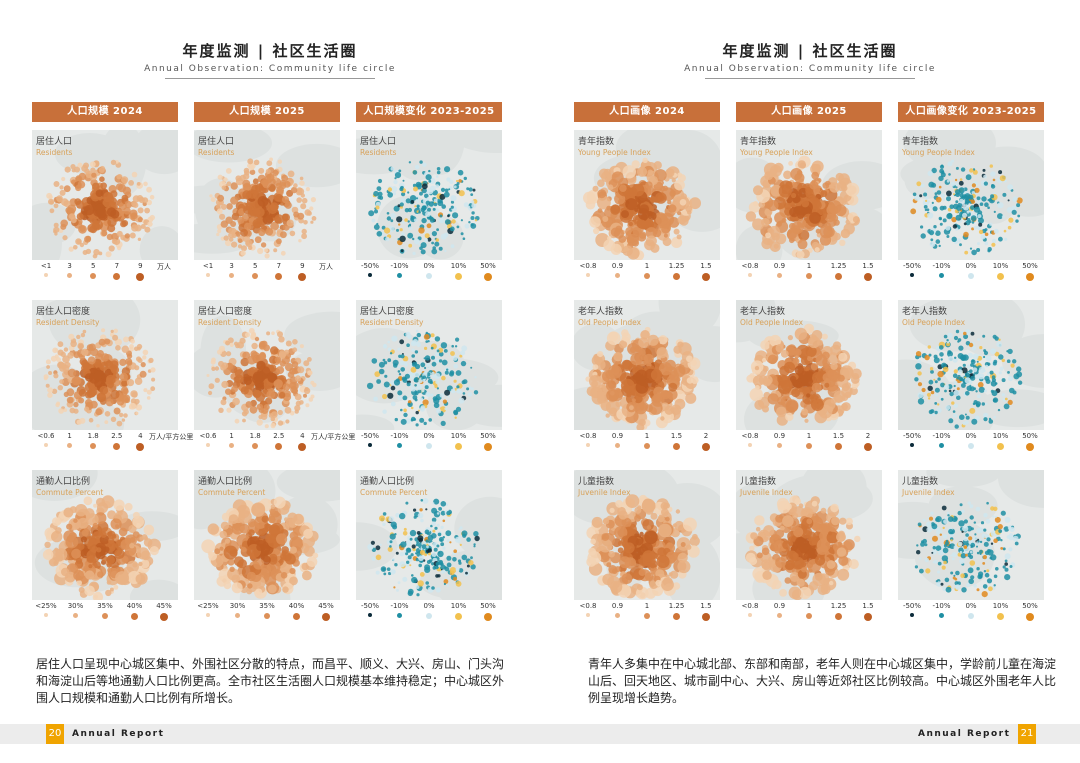  What do you see at coordinates (1030, 441) in the screenshot?
I see `legend-item: 50%` at bounding box center [1030, 441].